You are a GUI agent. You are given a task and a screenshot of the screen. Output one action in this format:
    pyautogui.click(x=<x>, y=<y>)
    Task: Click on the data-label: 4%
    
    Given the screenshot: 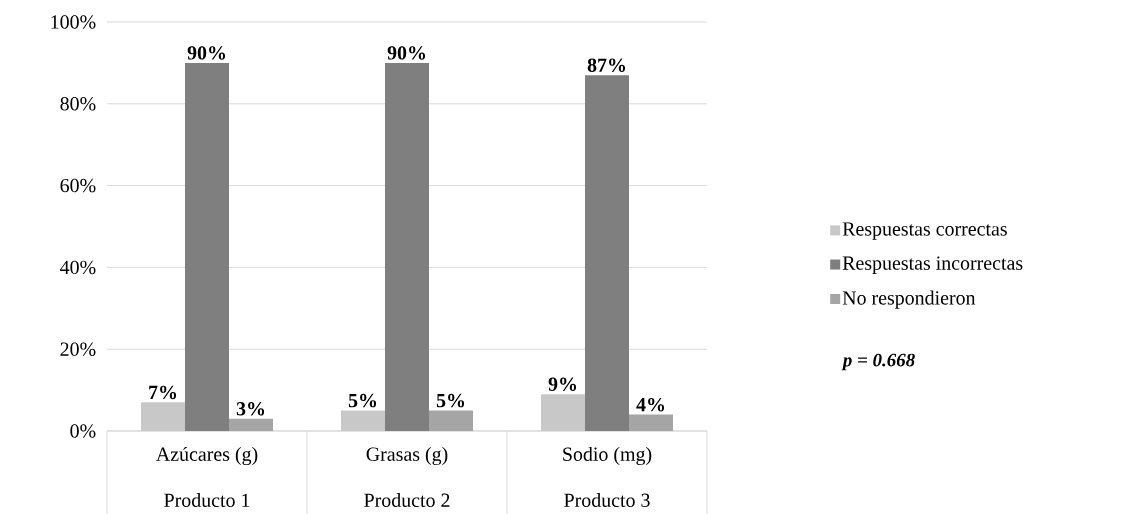 What is the action you would take?
    pyautogui.click(x=650, y=404)
    